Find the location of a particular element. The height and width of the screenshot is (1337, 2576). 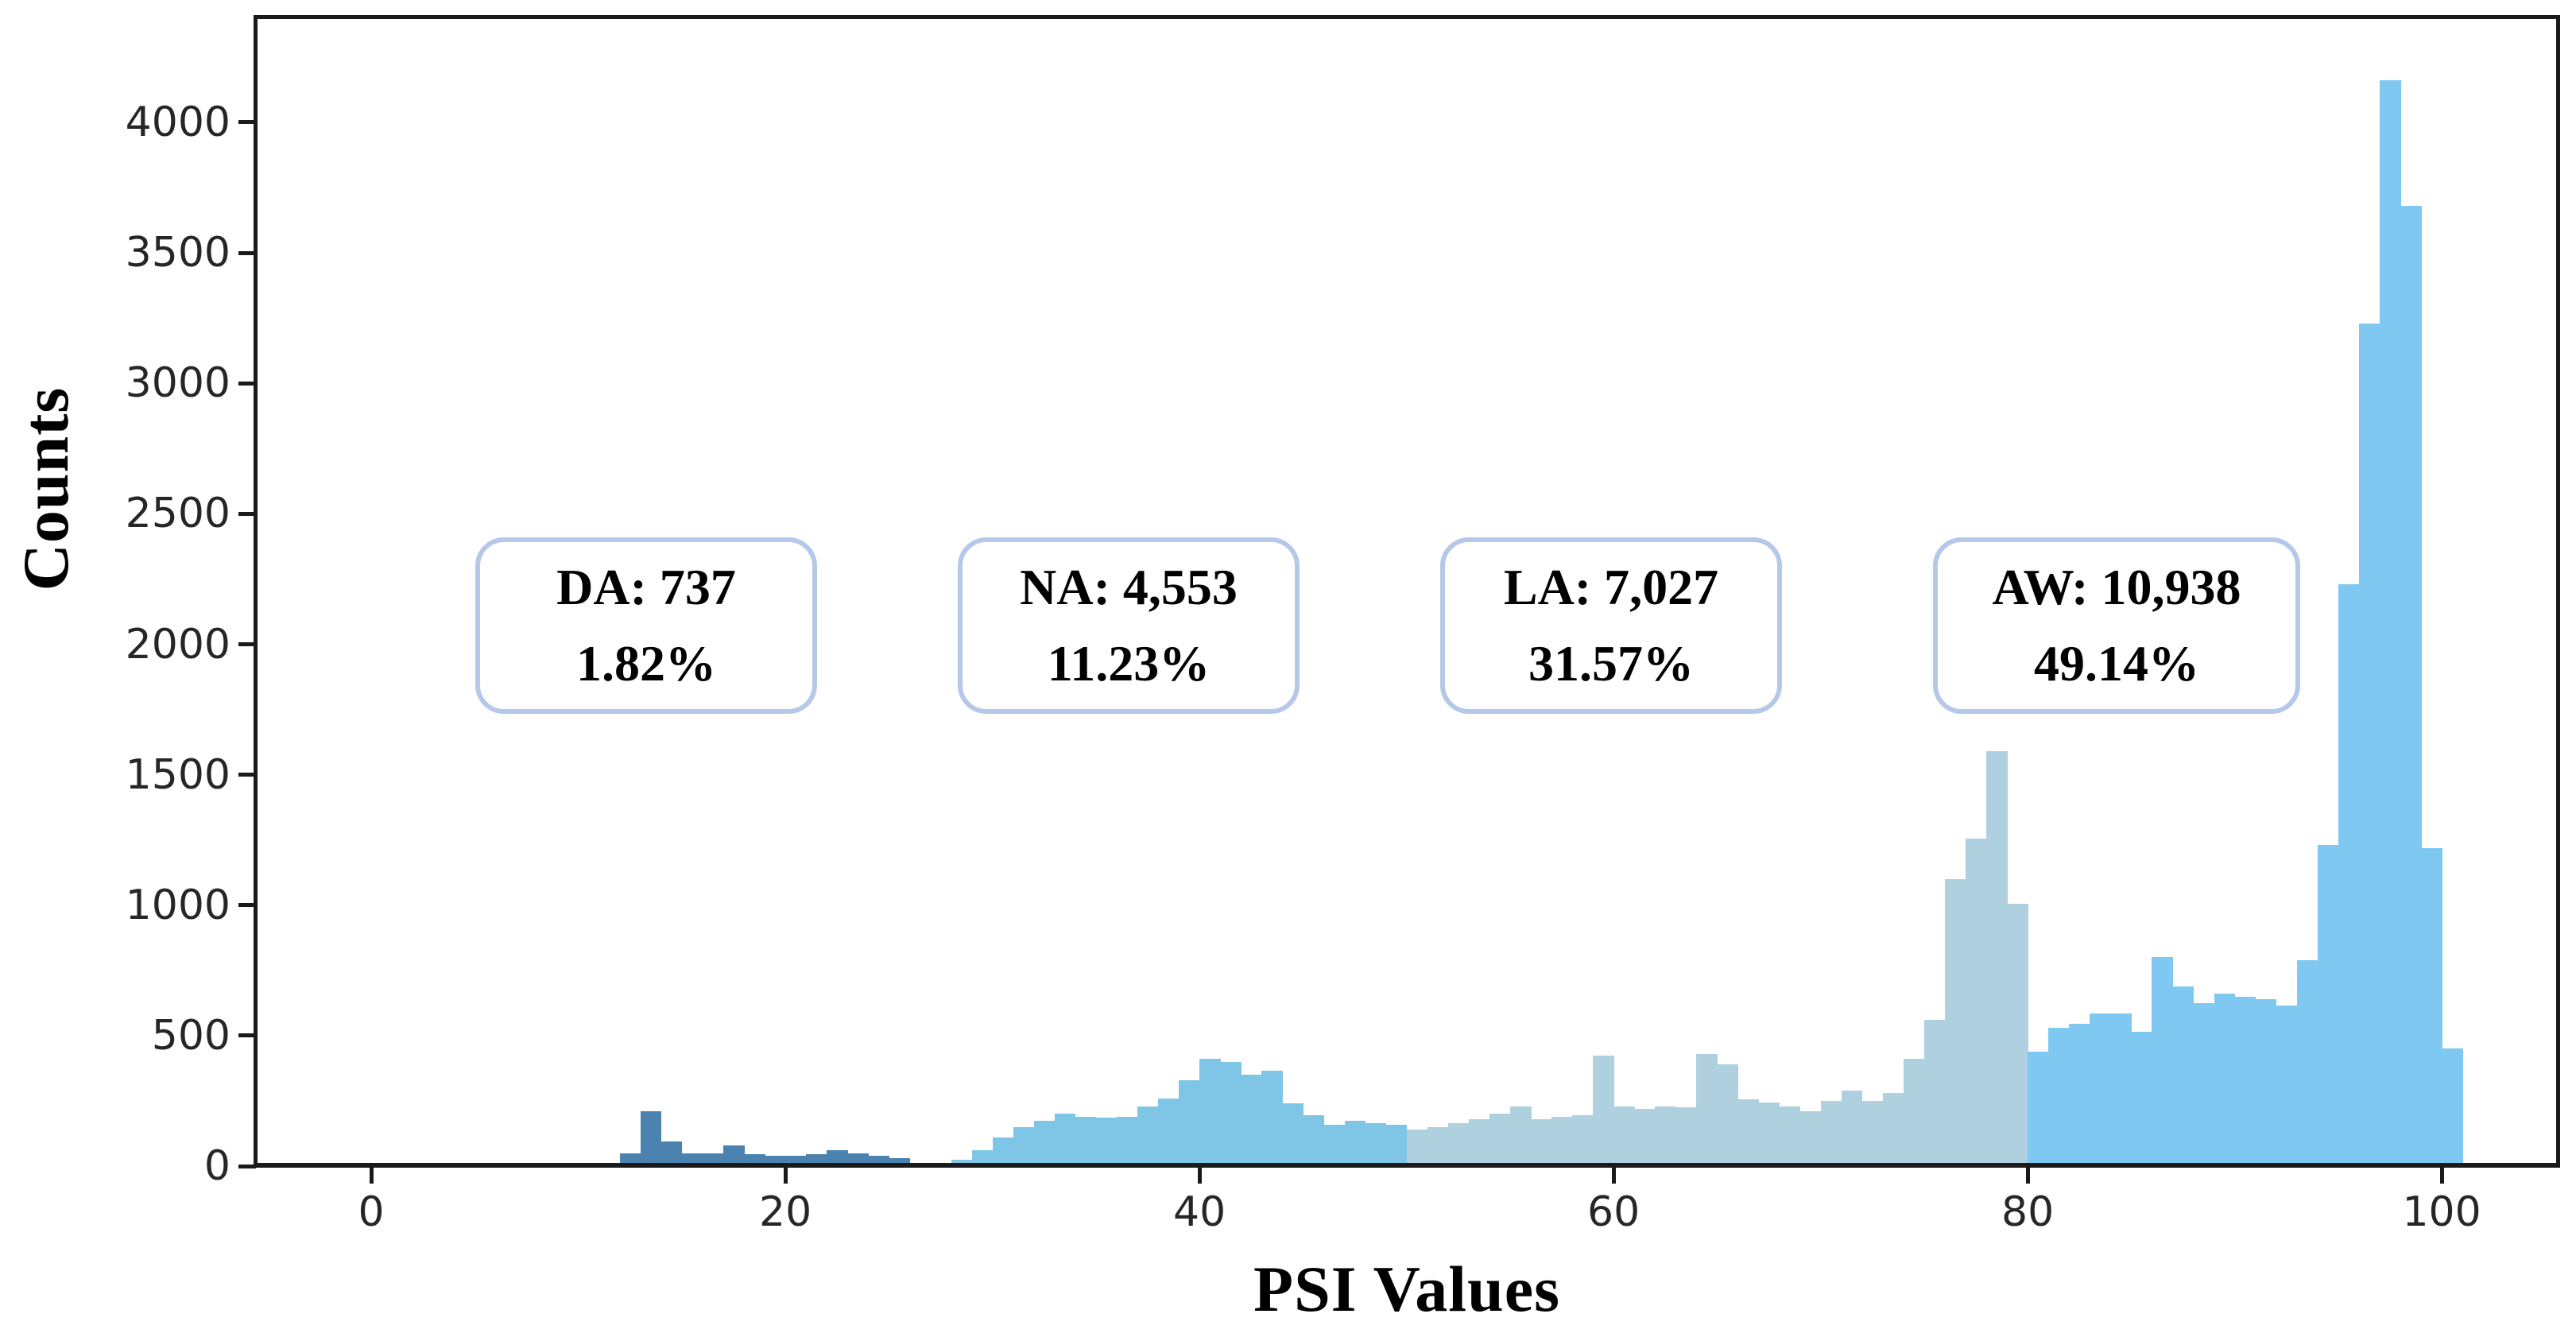

annotation-da-percent: 1.82% is located at coordinates (646, 663).